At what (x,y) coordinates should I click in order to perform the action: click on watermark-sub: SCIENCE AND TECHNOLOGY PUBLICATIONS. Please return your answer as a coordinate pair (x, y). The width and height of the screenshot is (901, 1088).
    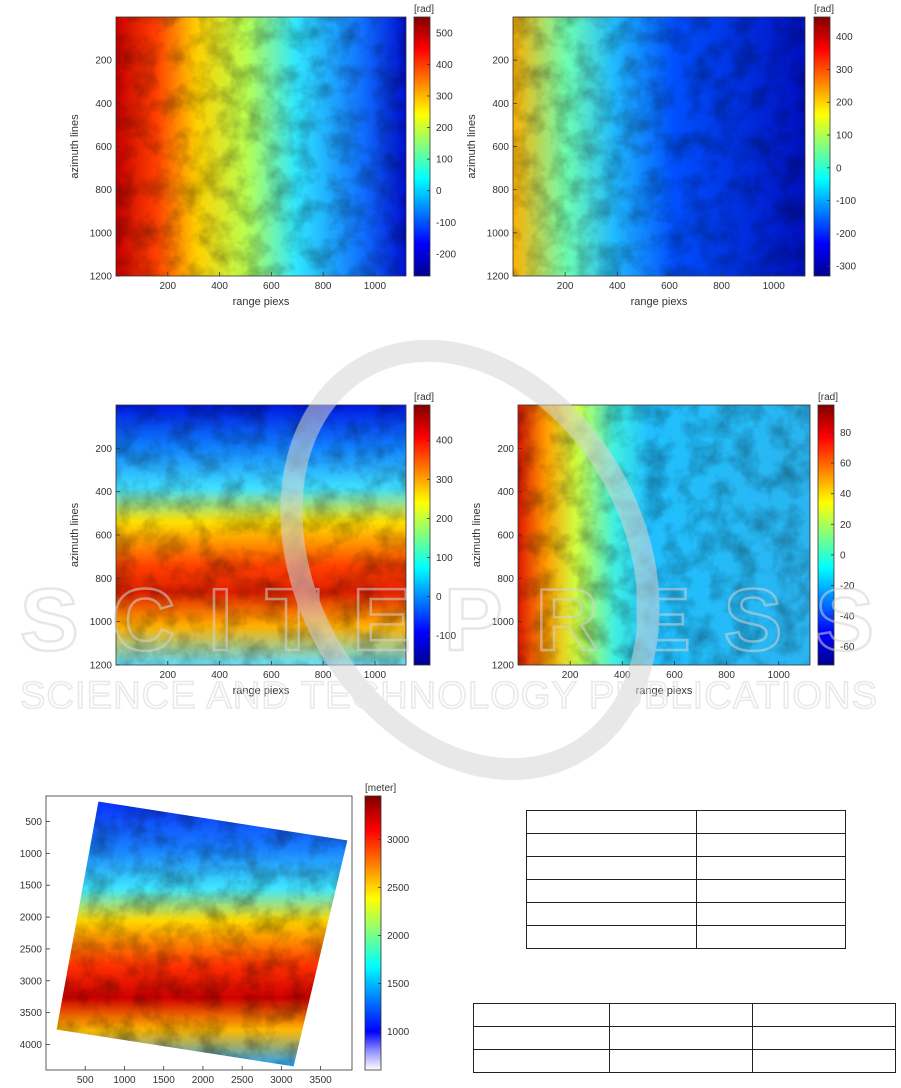
    Looking at the image, I should click on (450, 696).